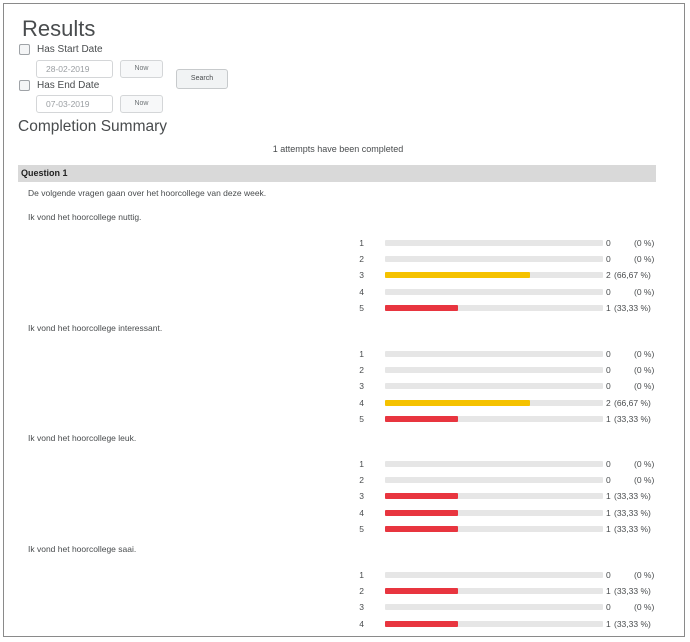 The height and width of the screenshot is (642, 690). What do you see at coordinates (68, 85) in the screenshot?
I see `has-end-date-label: Has End Date` at bounding box center [68, 85].